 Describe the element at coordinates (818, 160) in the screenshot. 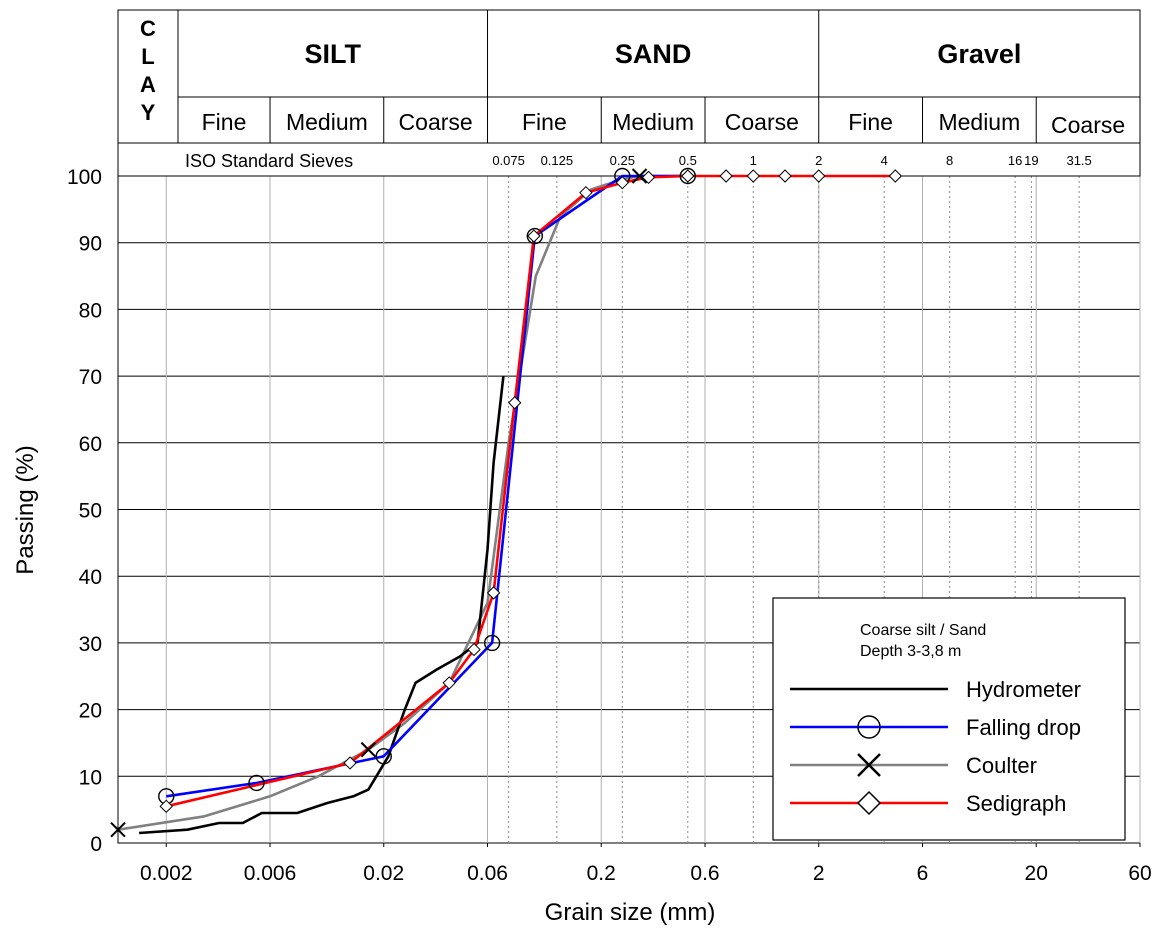

I see `sieve-label: 2` at that location.